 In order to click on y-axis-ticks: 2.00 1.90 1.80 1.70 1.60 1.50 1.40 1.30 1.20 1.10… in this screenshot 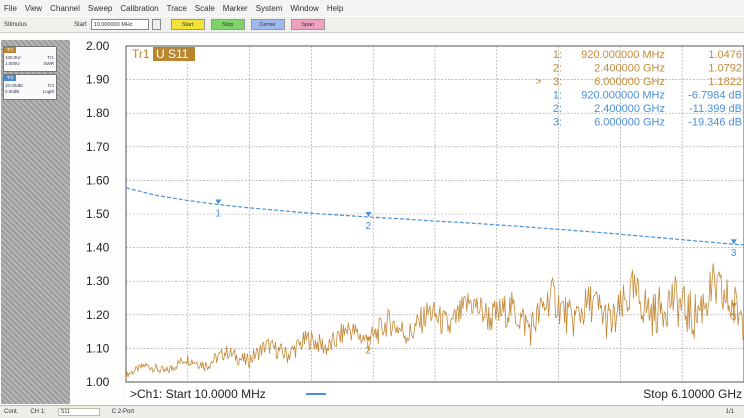, I will do `click(98, 214)`.